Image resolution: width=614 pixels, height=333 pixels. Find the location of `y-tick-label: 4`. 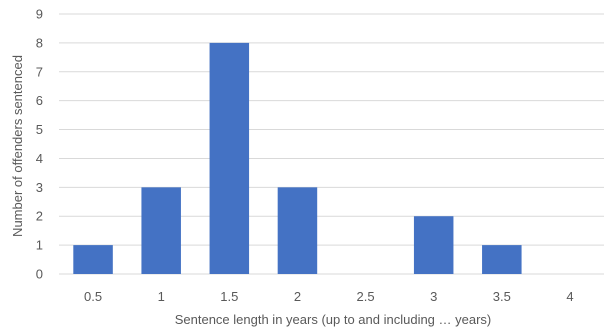

y-tick-label: 4 is located at coordinates (39, 158).